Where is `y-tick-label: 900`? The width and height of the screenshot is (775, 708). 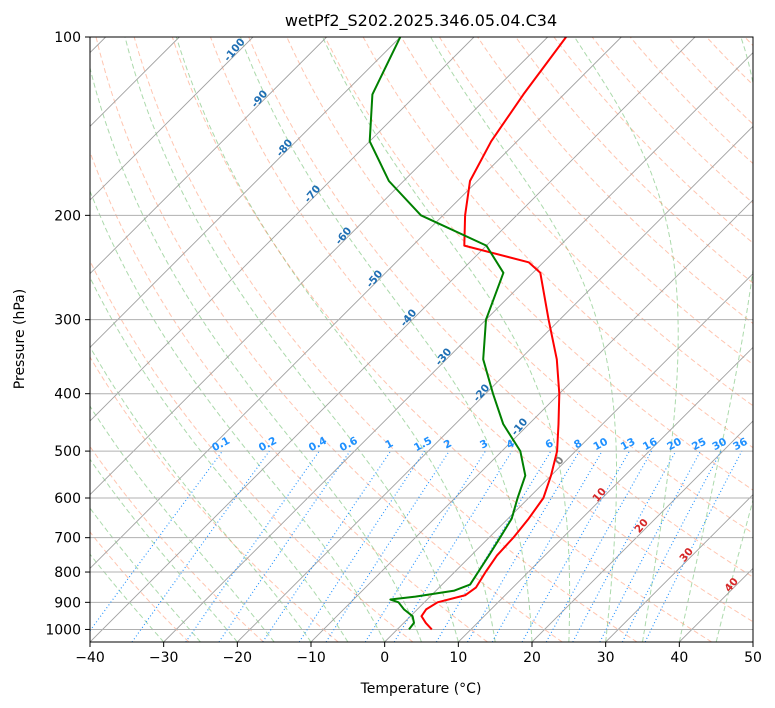 y-tick-label: 900 is located at coordinates (67, 603).